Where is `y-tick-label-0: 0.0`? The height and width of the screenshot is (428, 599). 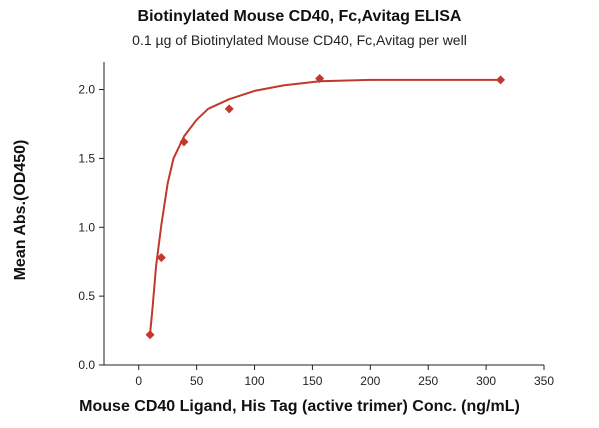 y-tick-label-0: 0.0 is located at coordinates (86, 365).